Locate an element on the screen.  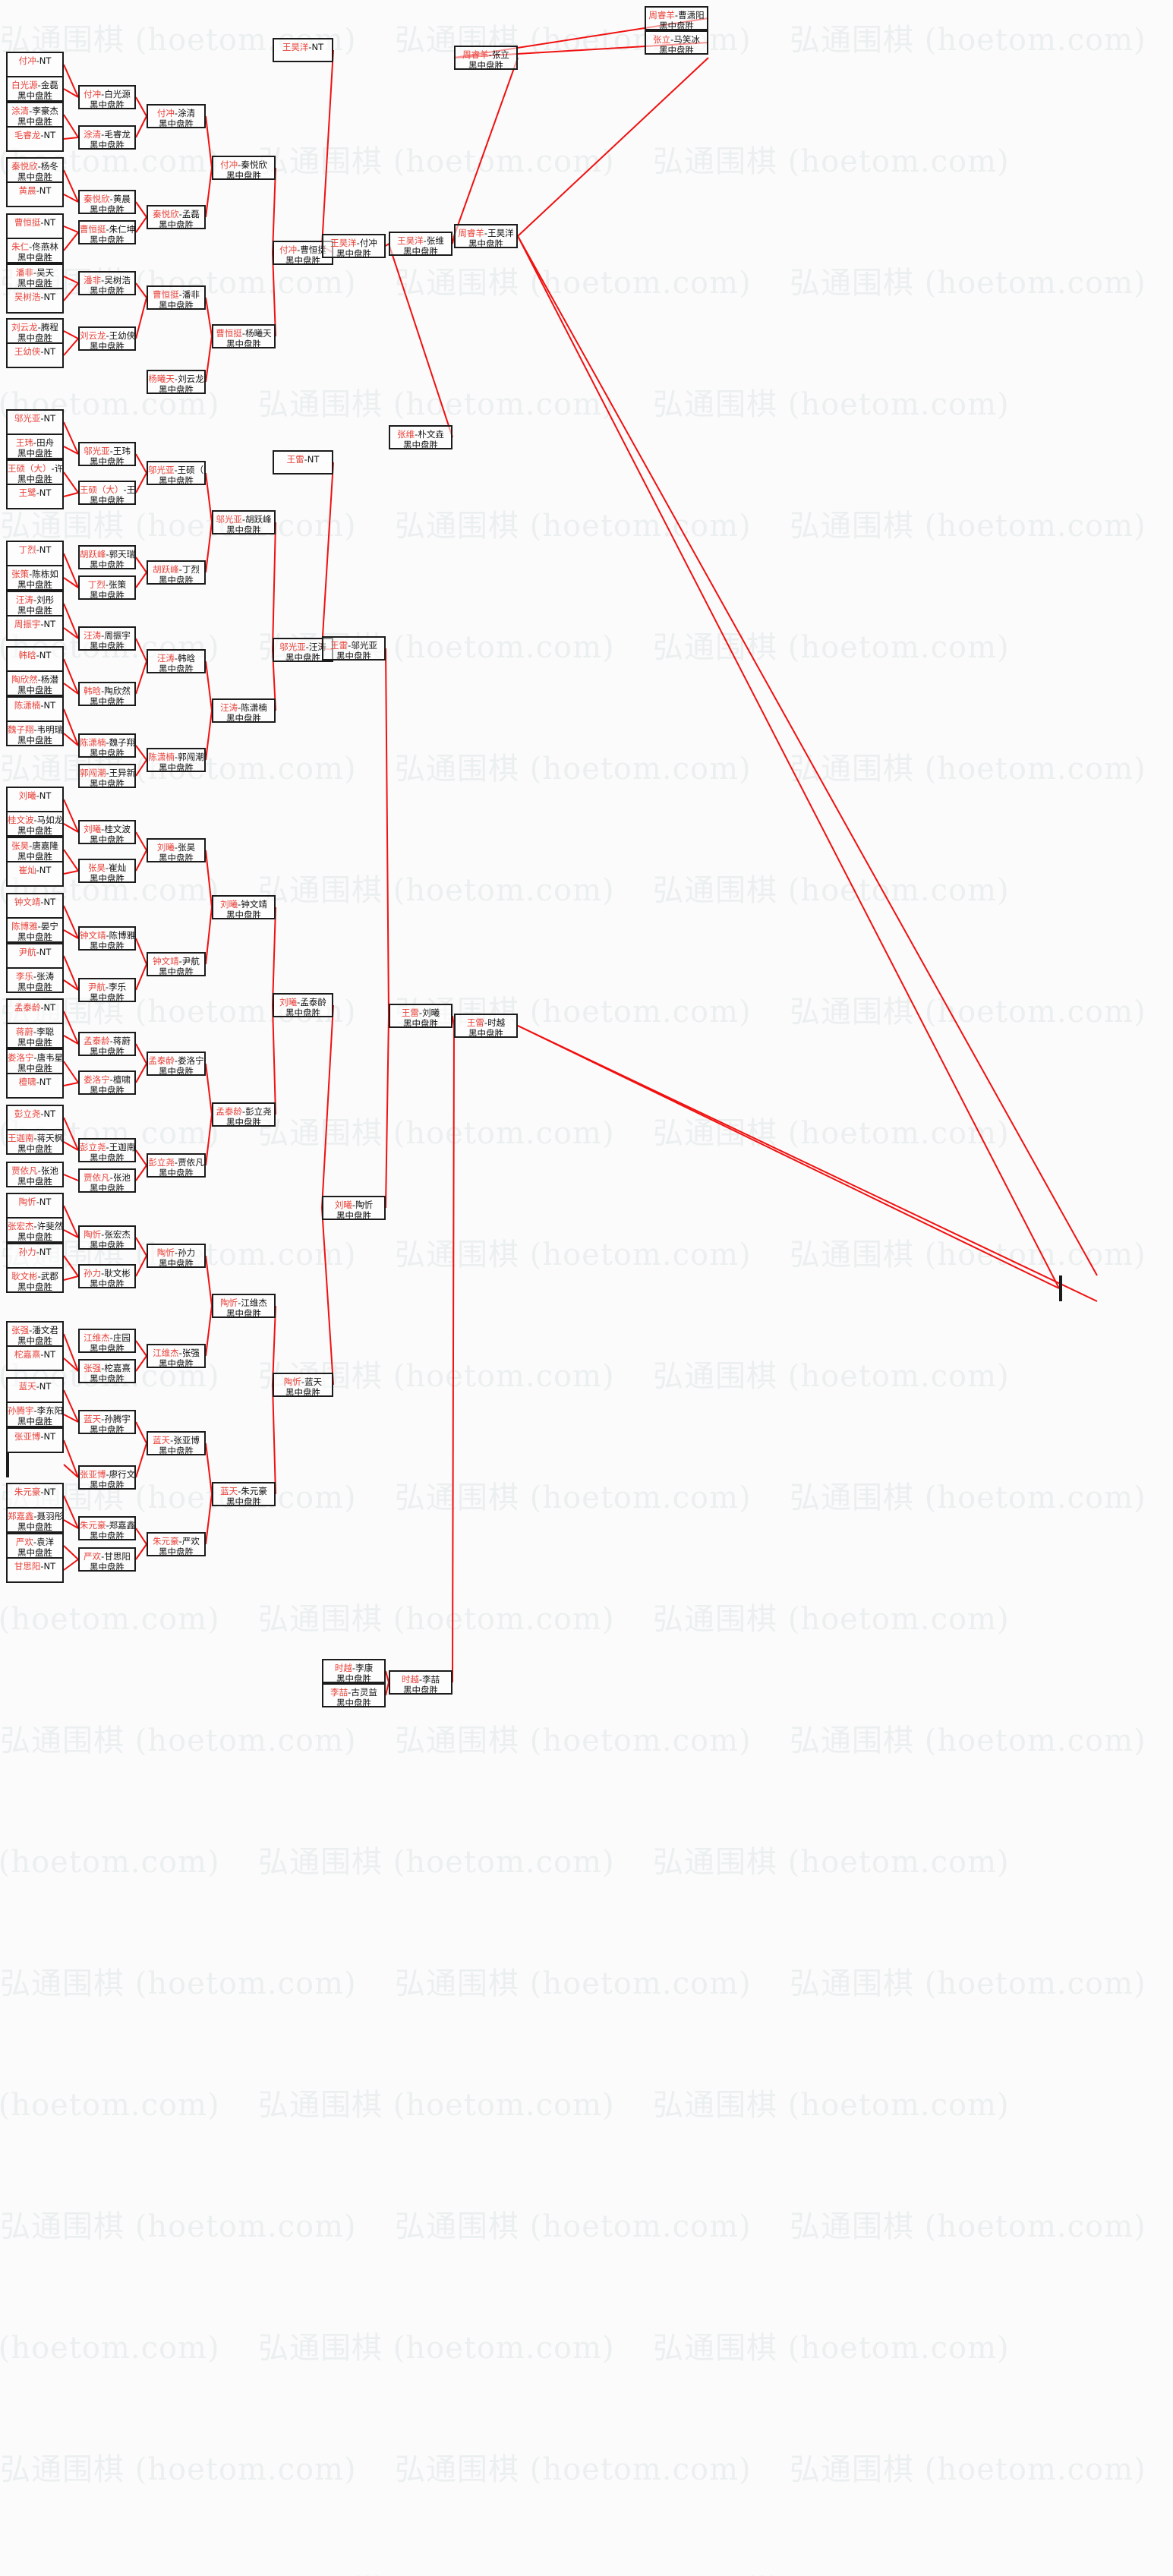
match-box: 曹恒挺-NT is located at coordinates (35, 226).